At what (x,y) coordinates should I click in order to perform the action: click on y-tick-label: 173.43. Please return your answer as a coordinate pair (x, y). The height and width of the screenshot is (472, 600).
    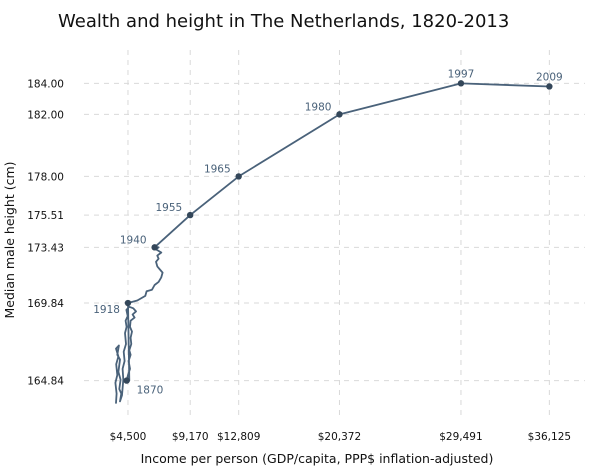
    Looking at the image, I should click on (45, 248).